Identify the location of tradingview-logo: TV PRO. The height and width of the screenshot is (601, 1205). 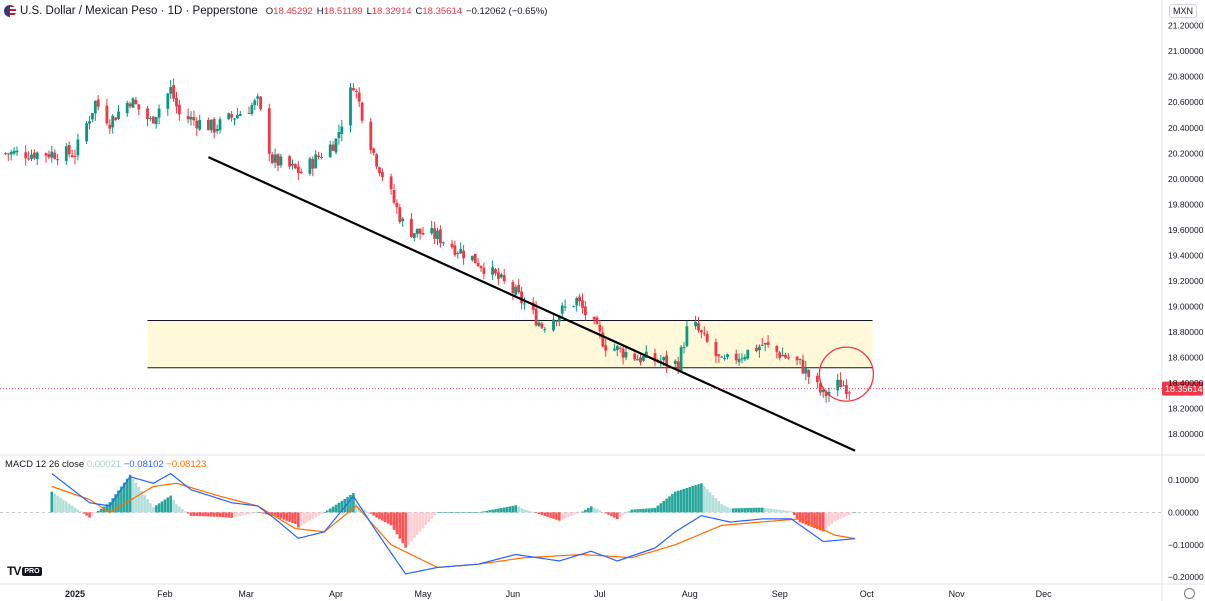
(24, 571).